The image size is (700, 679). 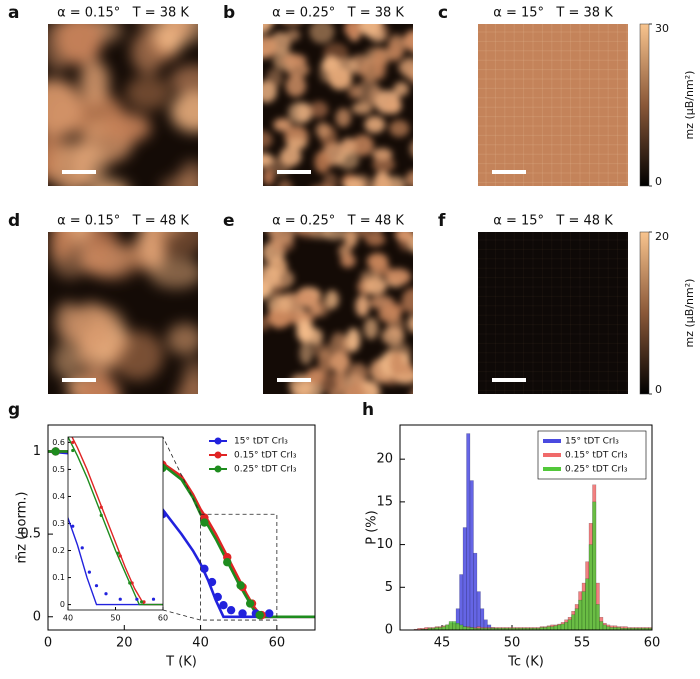 What do you see at coordinates (229, 13) in the screenshot?
I see `panel-label: b` at bounding box center [229, 13].